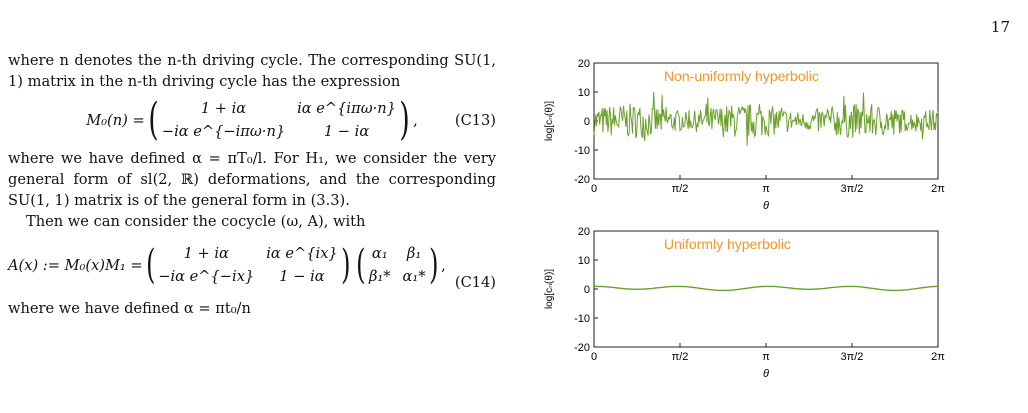 The width and height of the screenshot is (1028, 413). Describe the element at coordinates (727, 244) in the screenshot. I see `annotation-2: Uniformly hyperbolic` at that location.